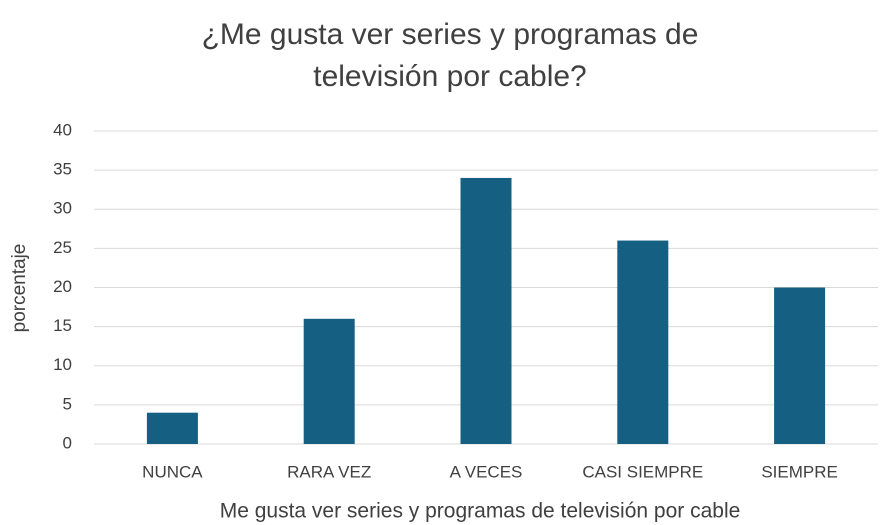 The image size is (890, 525). I want to click on y-tick-label: 15, so click(62, 325).